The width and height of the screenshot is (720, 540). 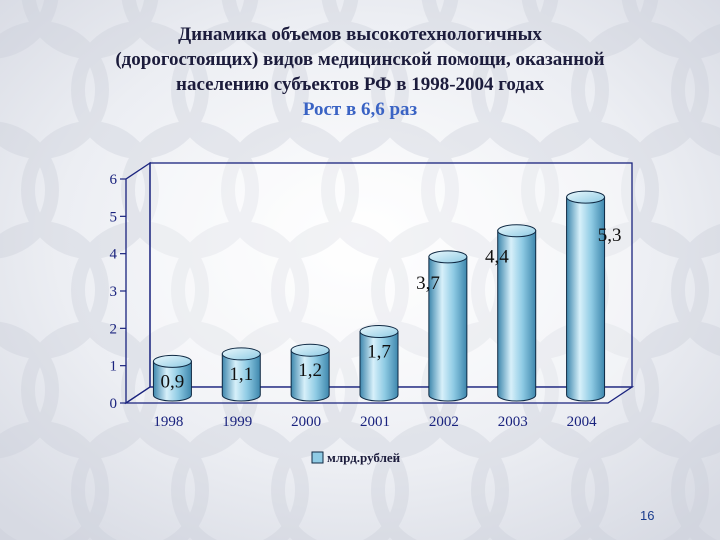 I want to click on x-tick-label: 2002, so click(x=444, y=422).